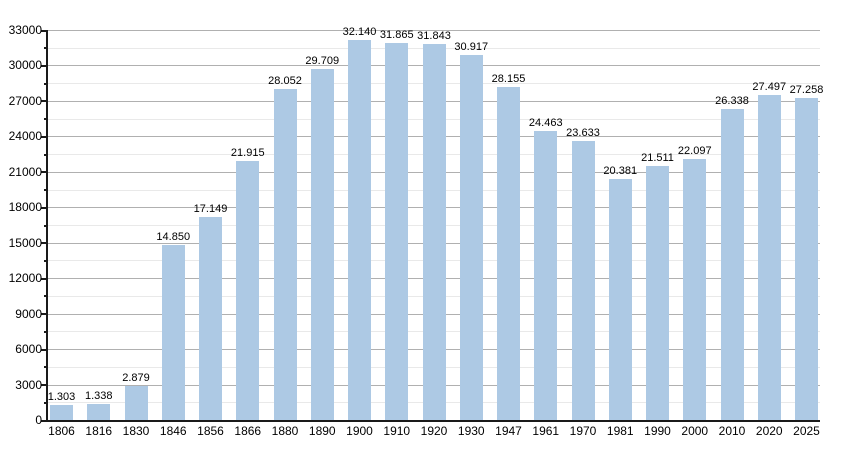  What do you see at coordinates (61, 431) in the screenshot?
I see `x-axis-label: 1806` at bounding box center [61, 431].